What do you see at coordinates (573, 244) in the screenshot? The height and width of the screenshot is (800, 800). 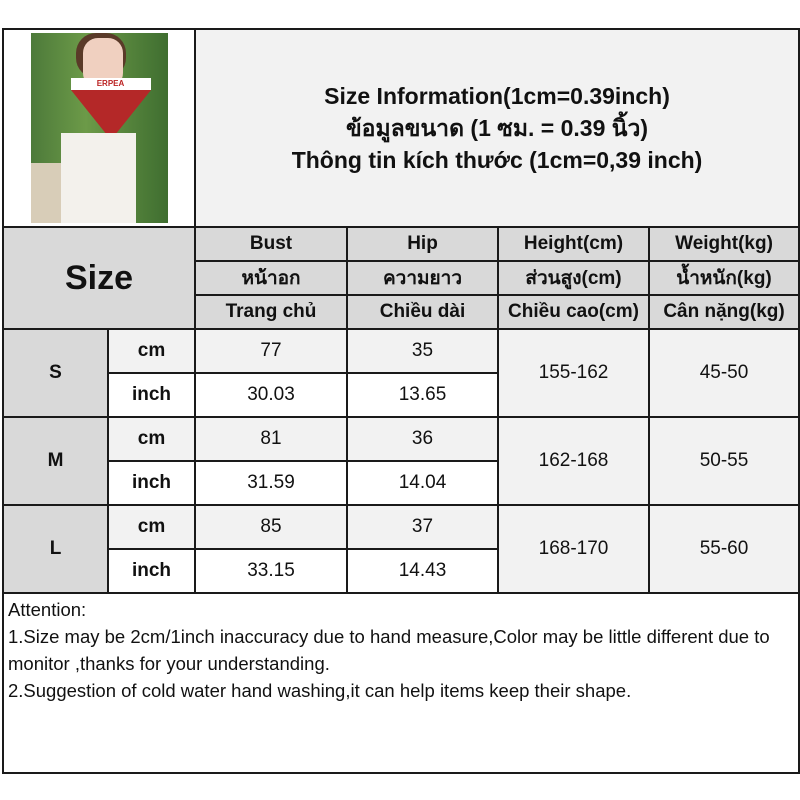 I see `header-height-en: Height(cm)` at bounding box center [573, 244].